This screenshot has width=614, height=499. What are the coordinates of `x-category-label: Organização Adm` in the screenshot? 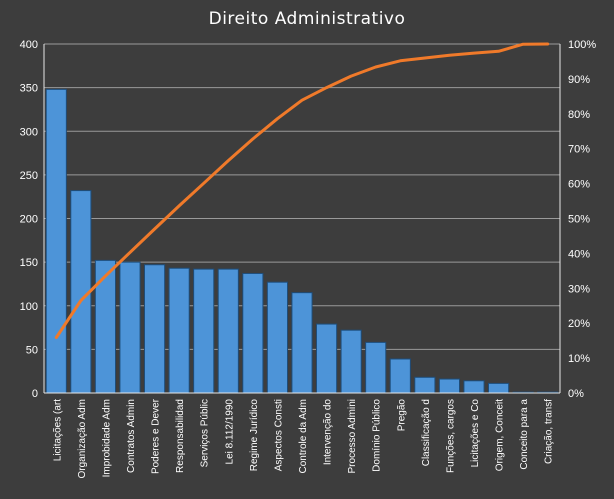 It's located at (82, 439).